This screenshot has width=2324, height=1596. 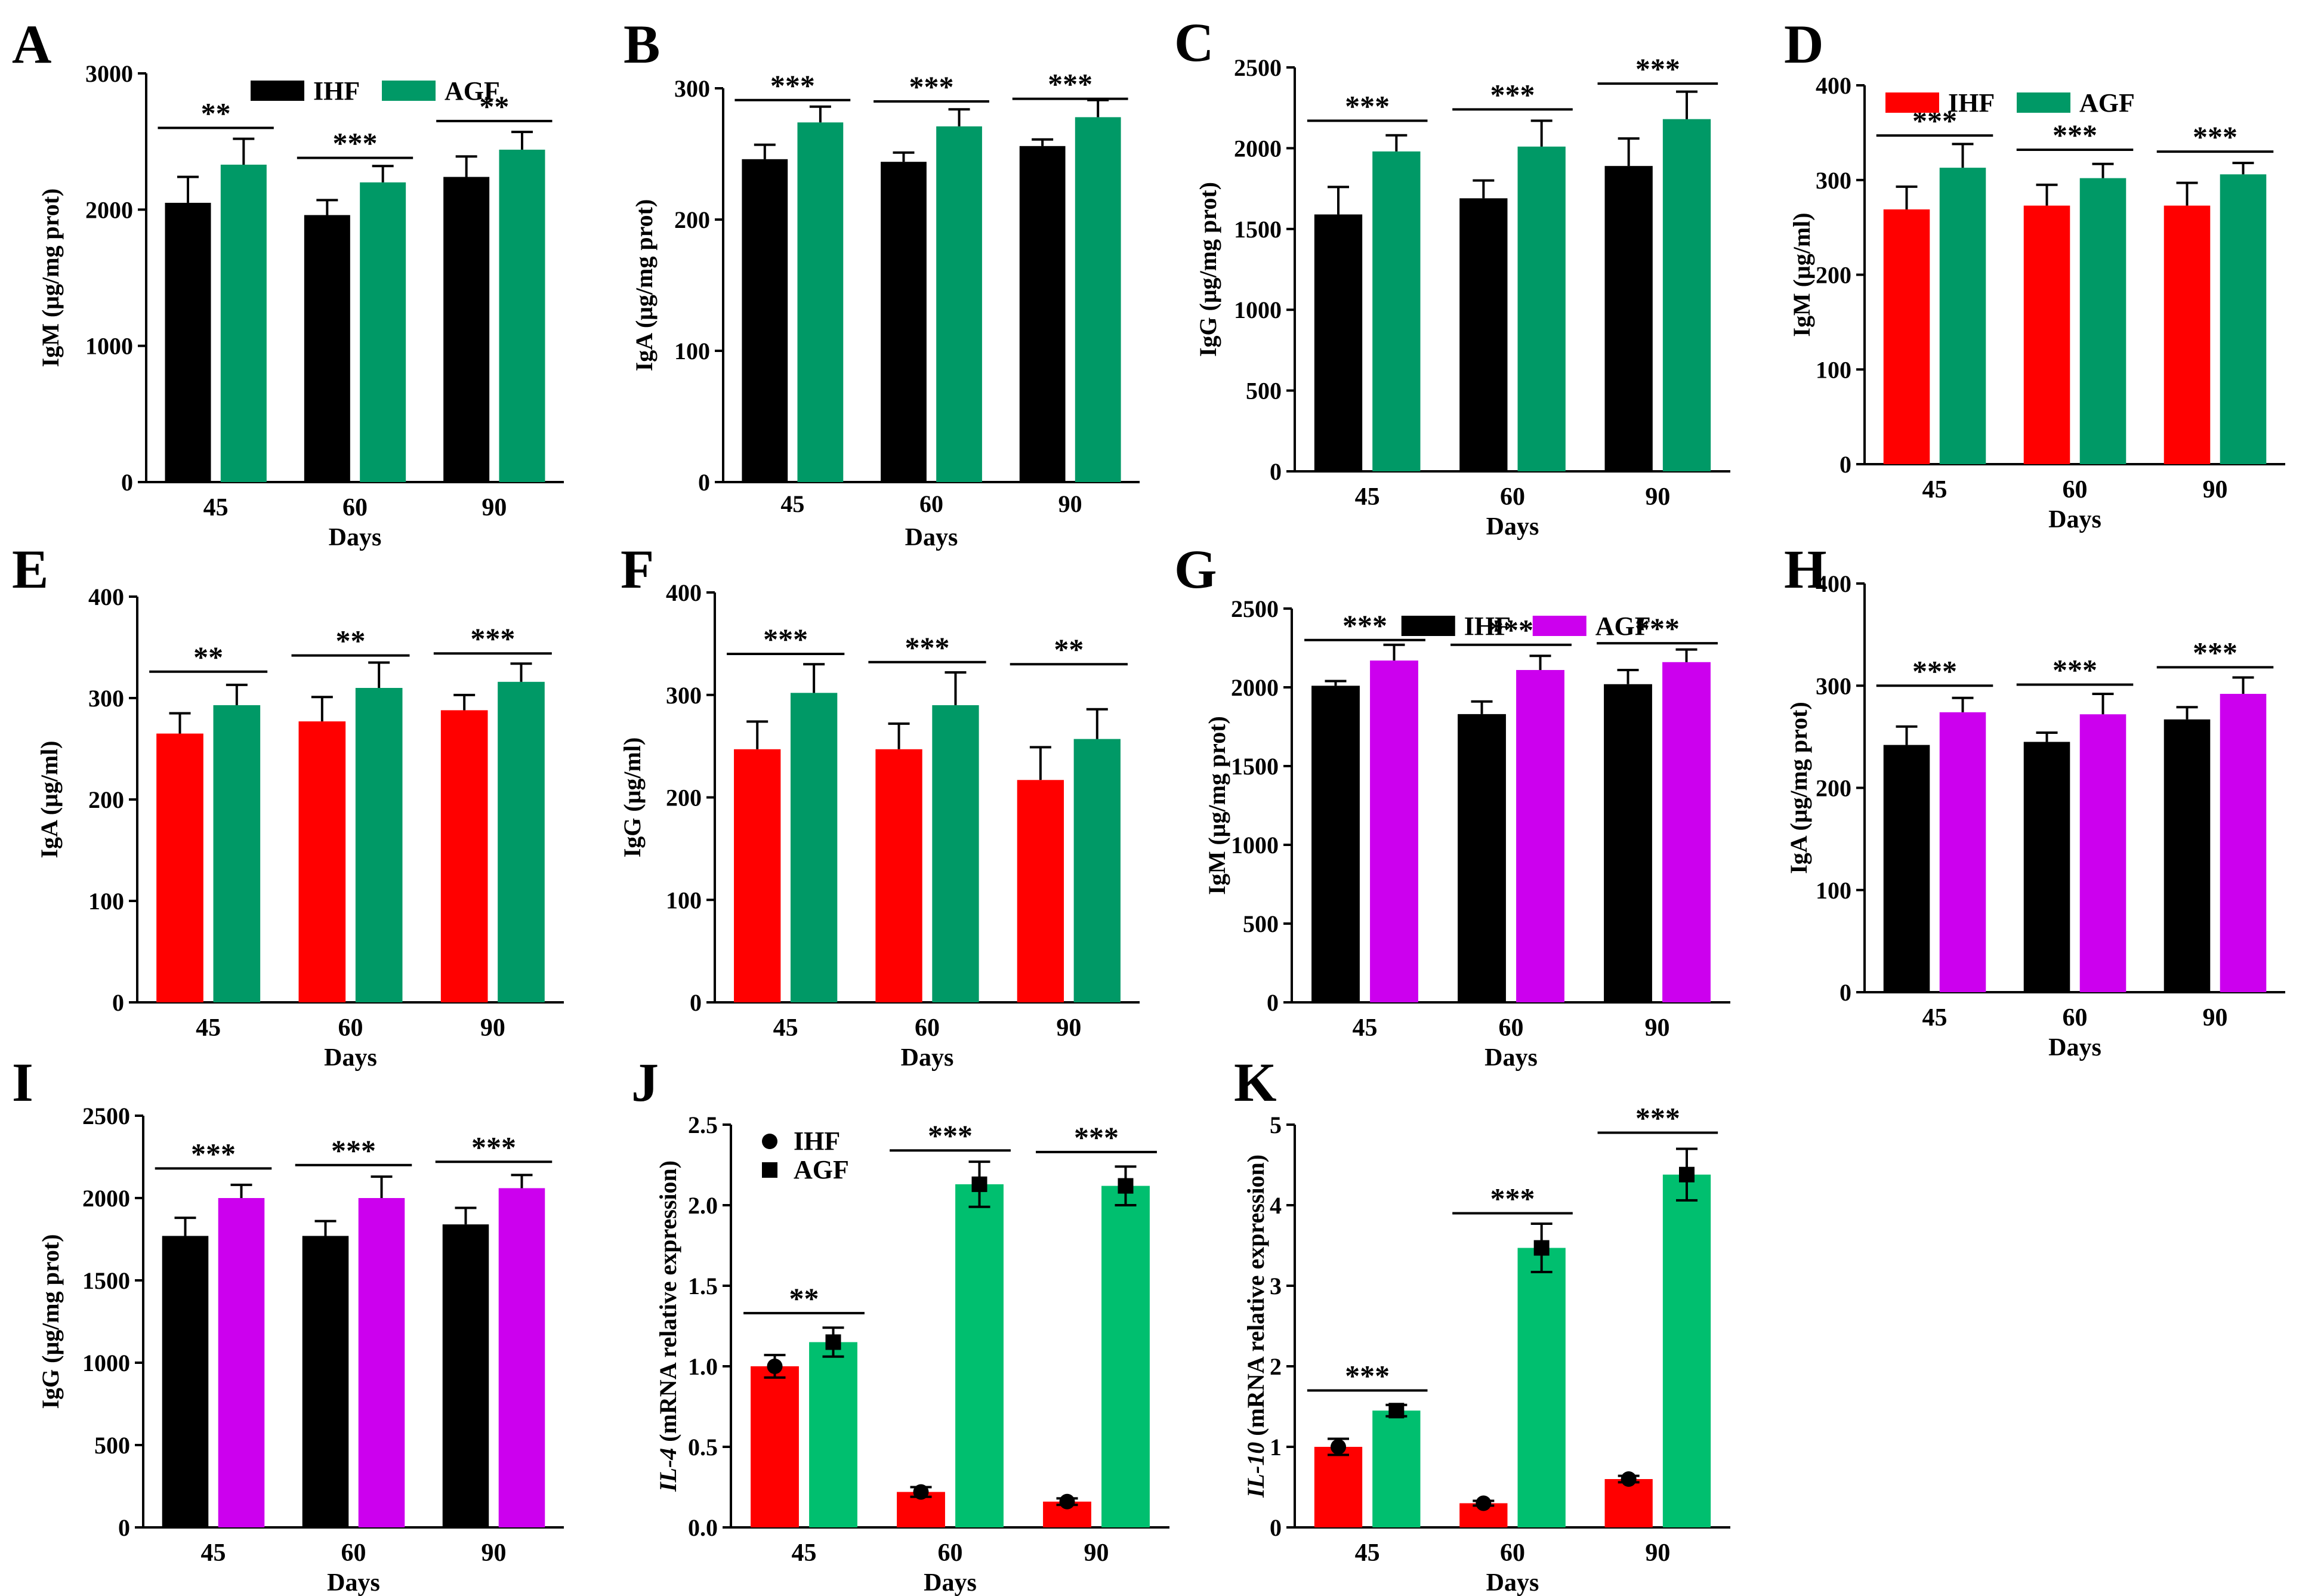 What do you see at coordinates (22, 1083) in the screenshot?
I see `panel-letter: I` at bounding box center [22, 1083].